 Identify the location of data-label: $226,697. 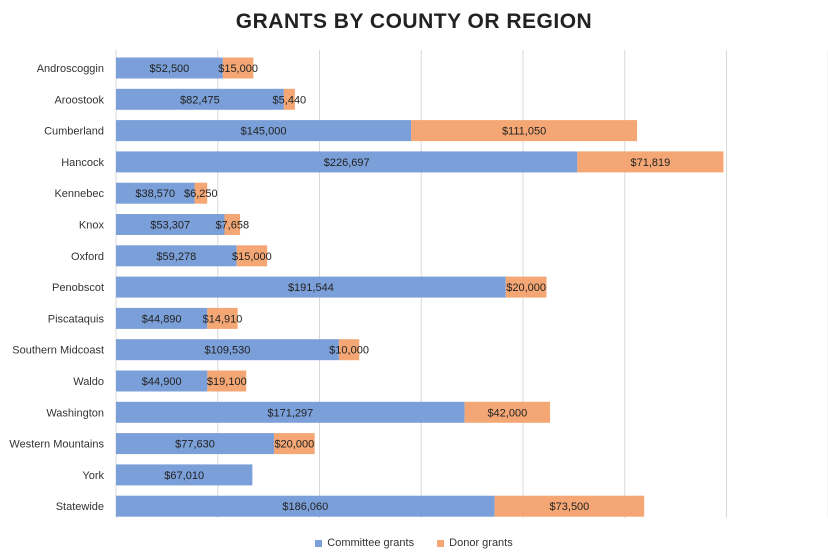
(347, 163).